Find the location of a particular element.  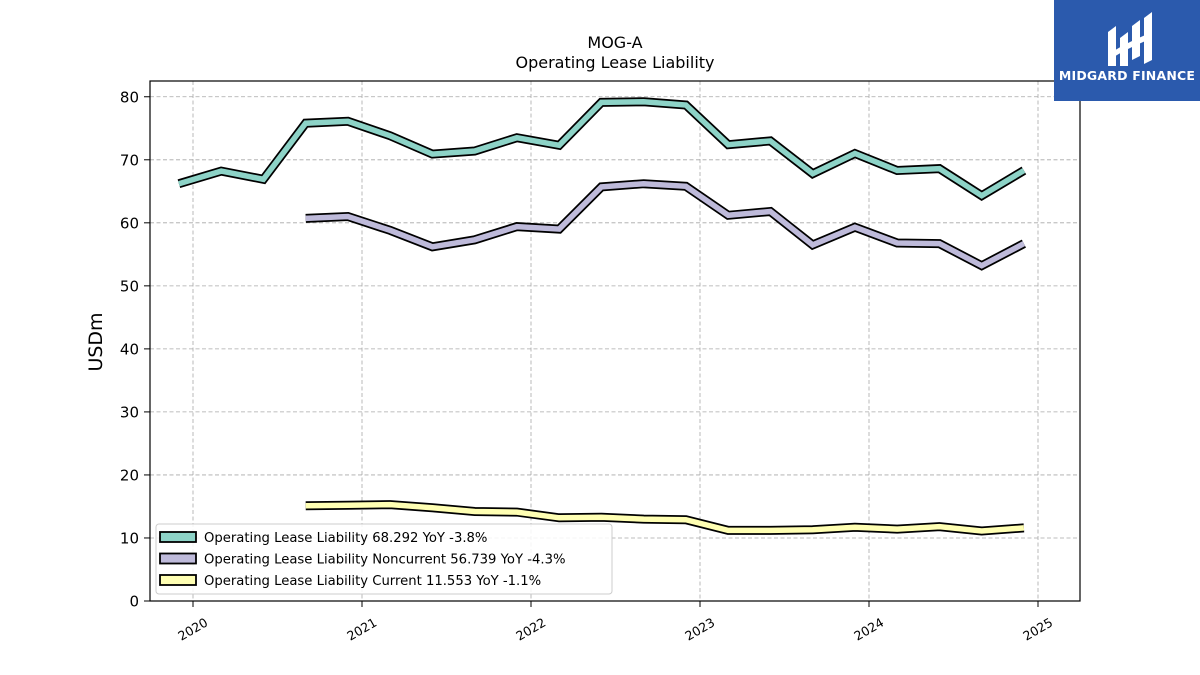

x-tick-label: 2024 is located at coordinates (868, 629).